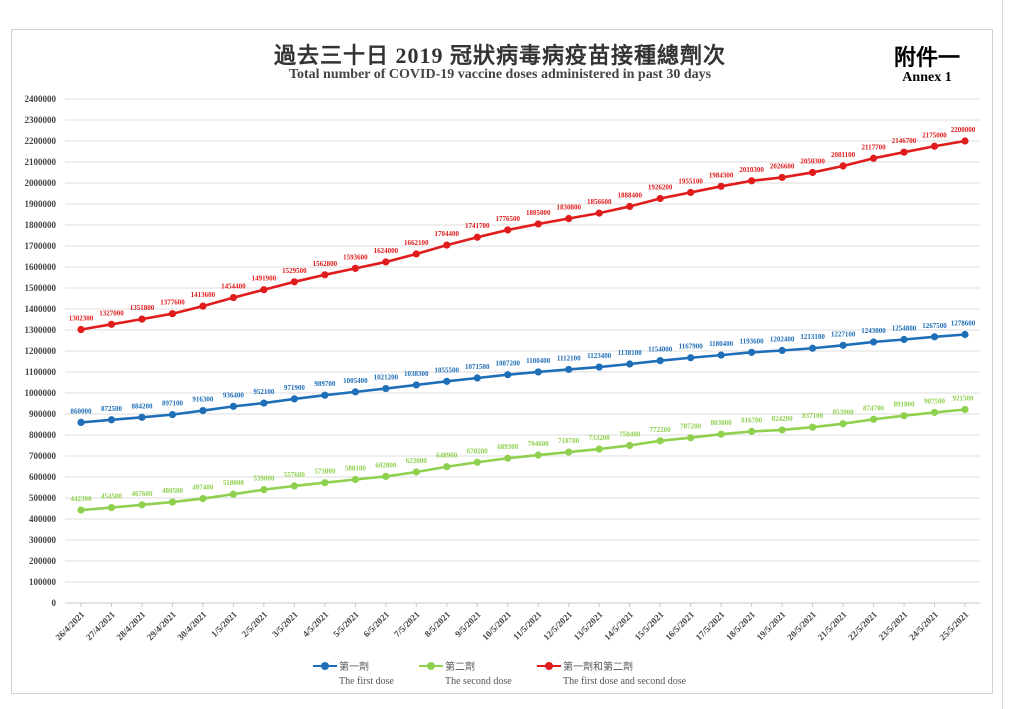 The height and width of the screenshot is (709, 1010). I want to click on data-label: 1662100, so click(416, 243).